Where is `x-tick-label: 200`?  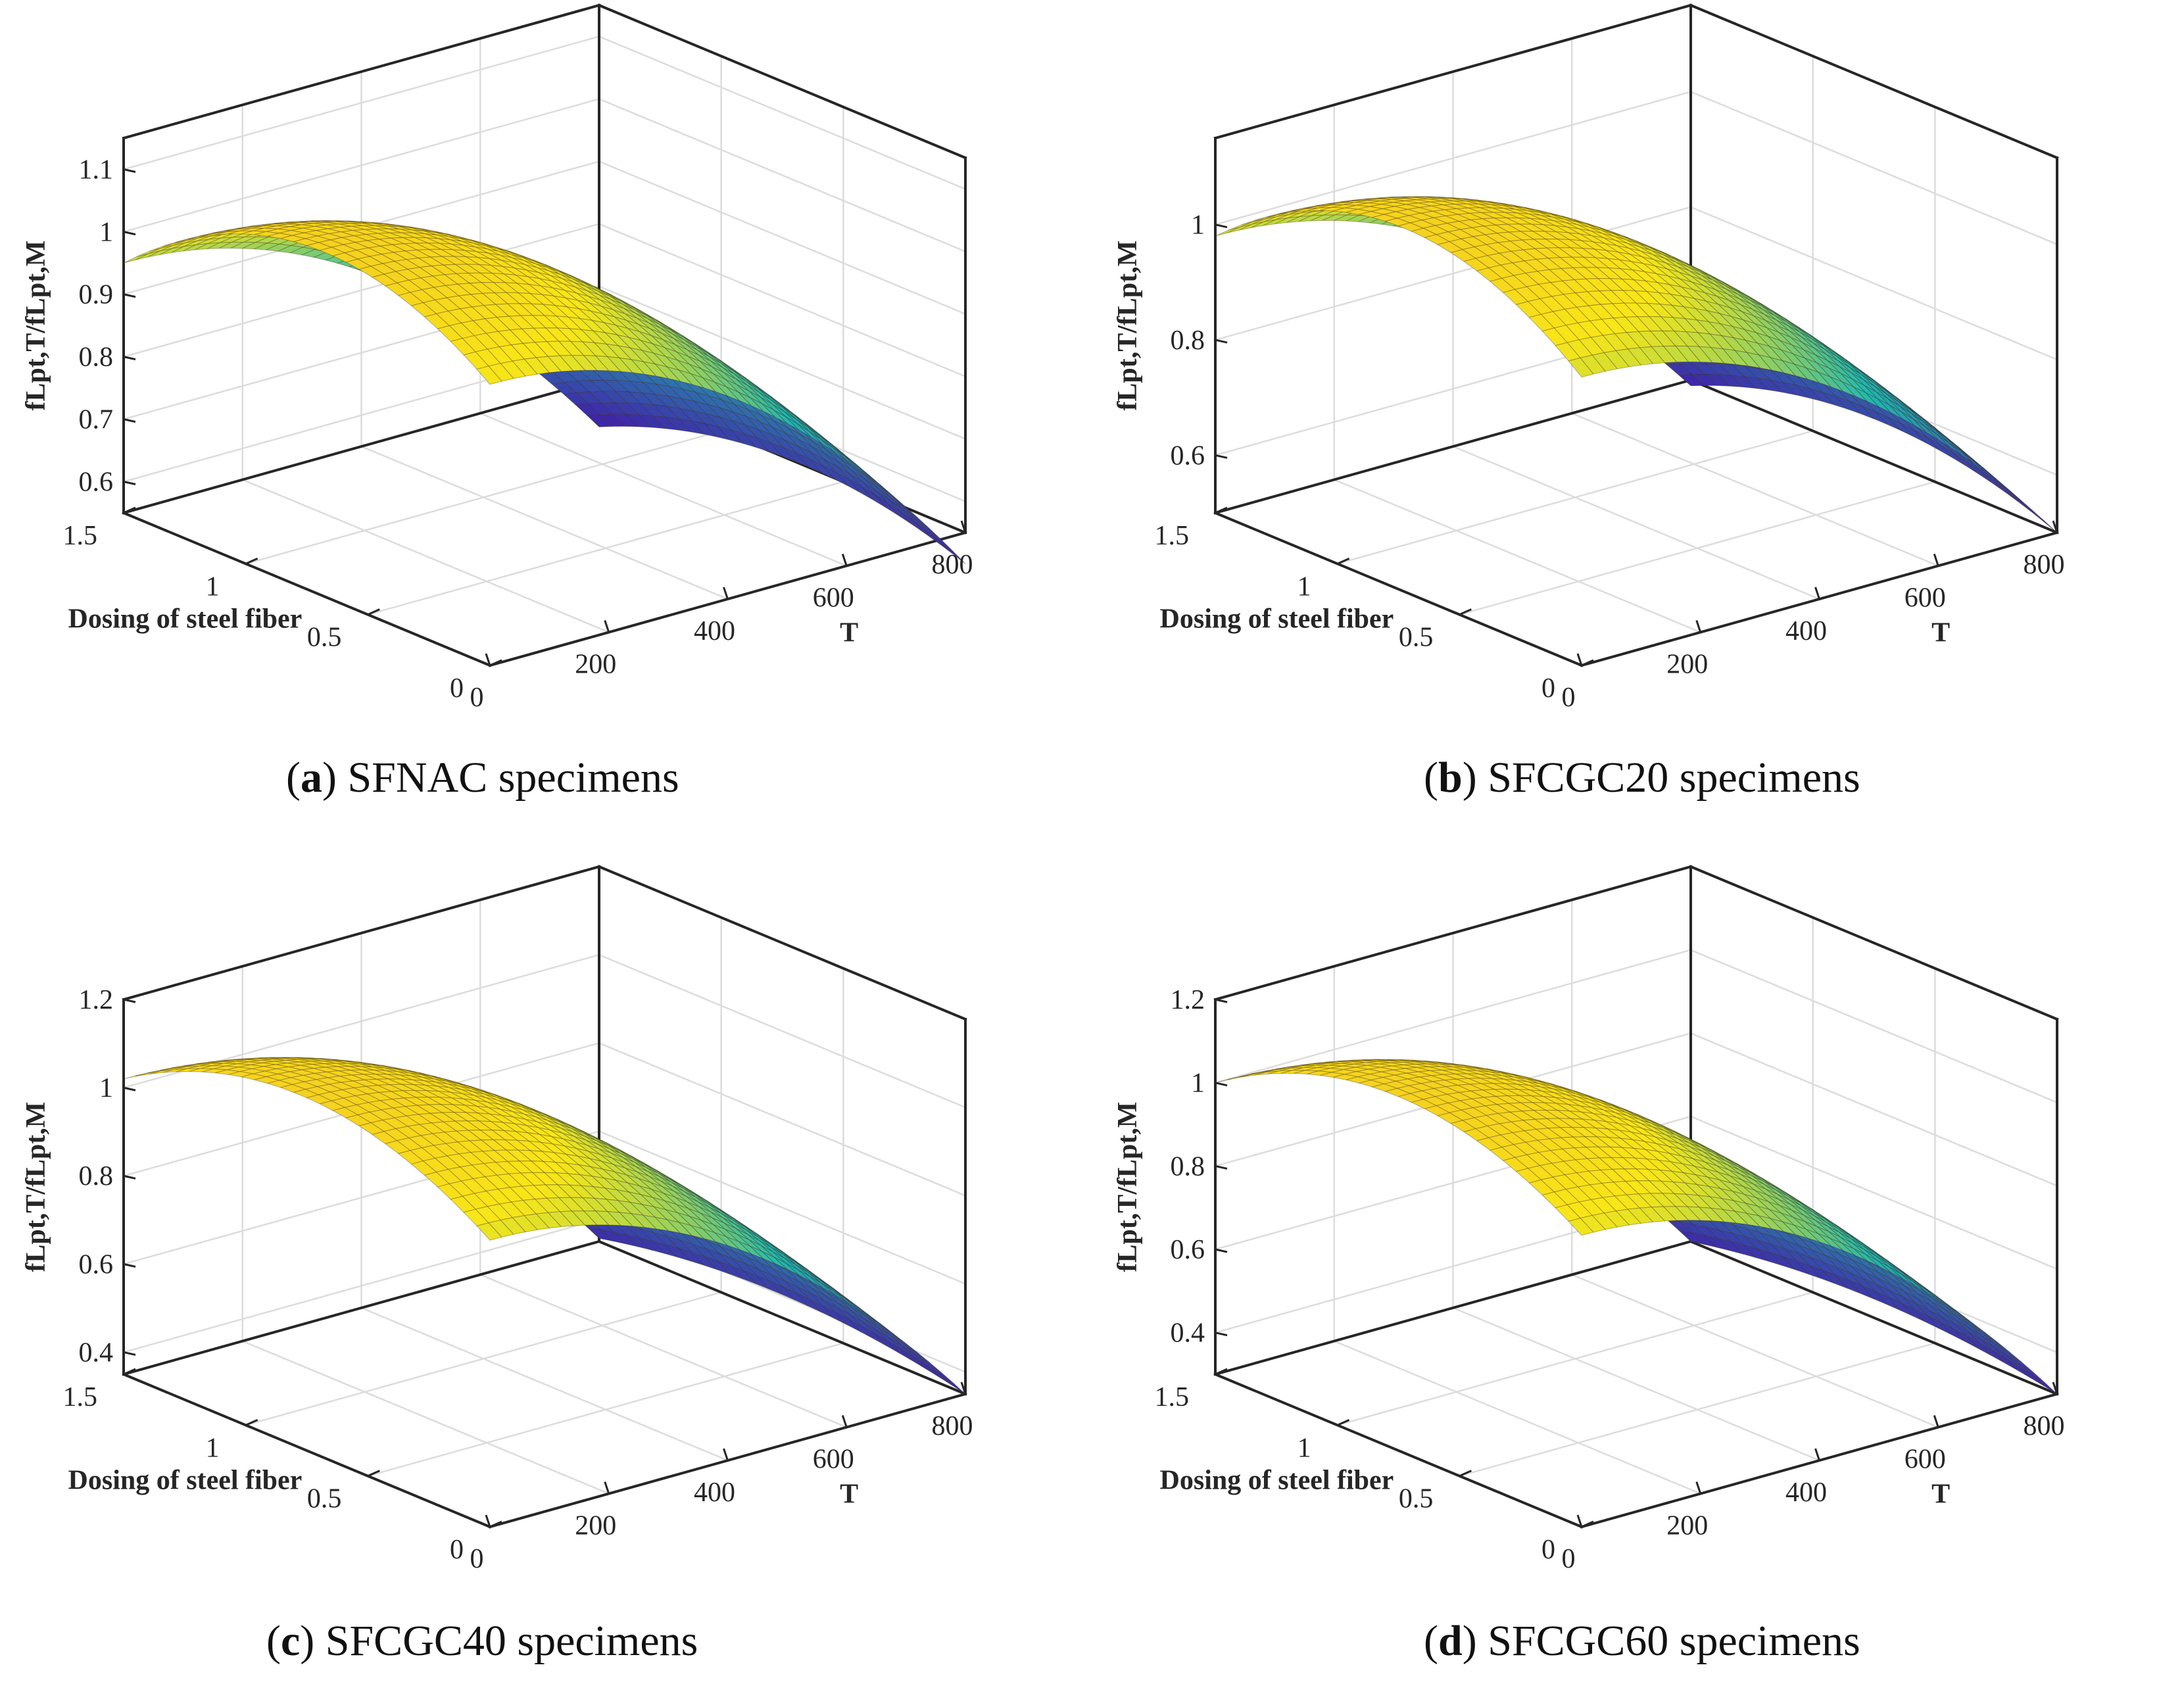 x-tick-label: 200 is located at coordinates (1687, 665).